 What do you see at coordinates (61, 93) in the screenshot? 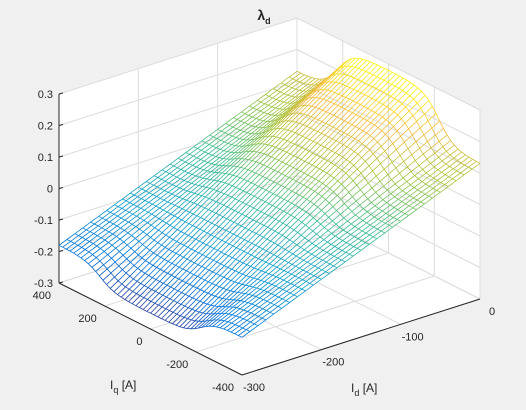
I see `z-tick-mark` at bounding box center [61, 93].